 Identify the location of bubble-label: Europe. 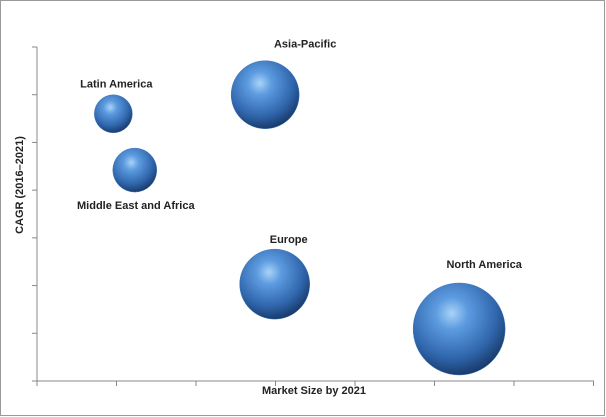
(289, 240).